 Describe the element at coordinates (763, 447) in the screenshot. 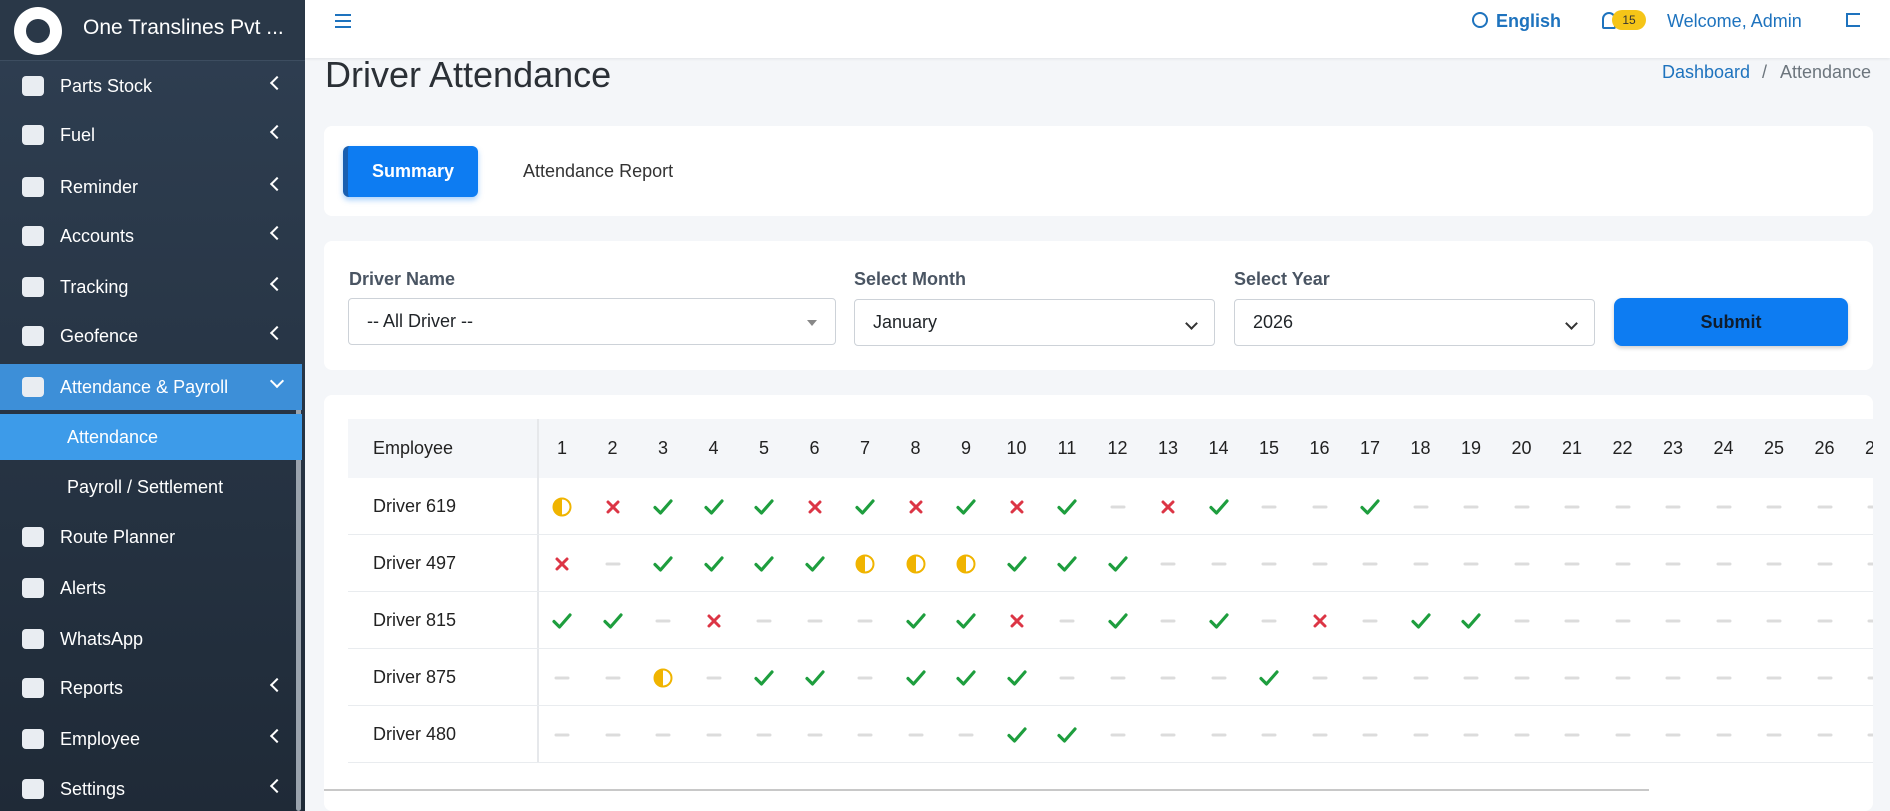

I see `th-day: 5` at that location.